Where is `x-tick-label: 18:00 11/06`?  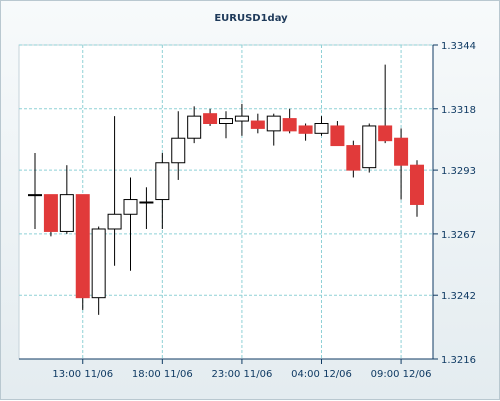 x-tick-label: 18:00 11/06 is located at coordinates (162, 374).